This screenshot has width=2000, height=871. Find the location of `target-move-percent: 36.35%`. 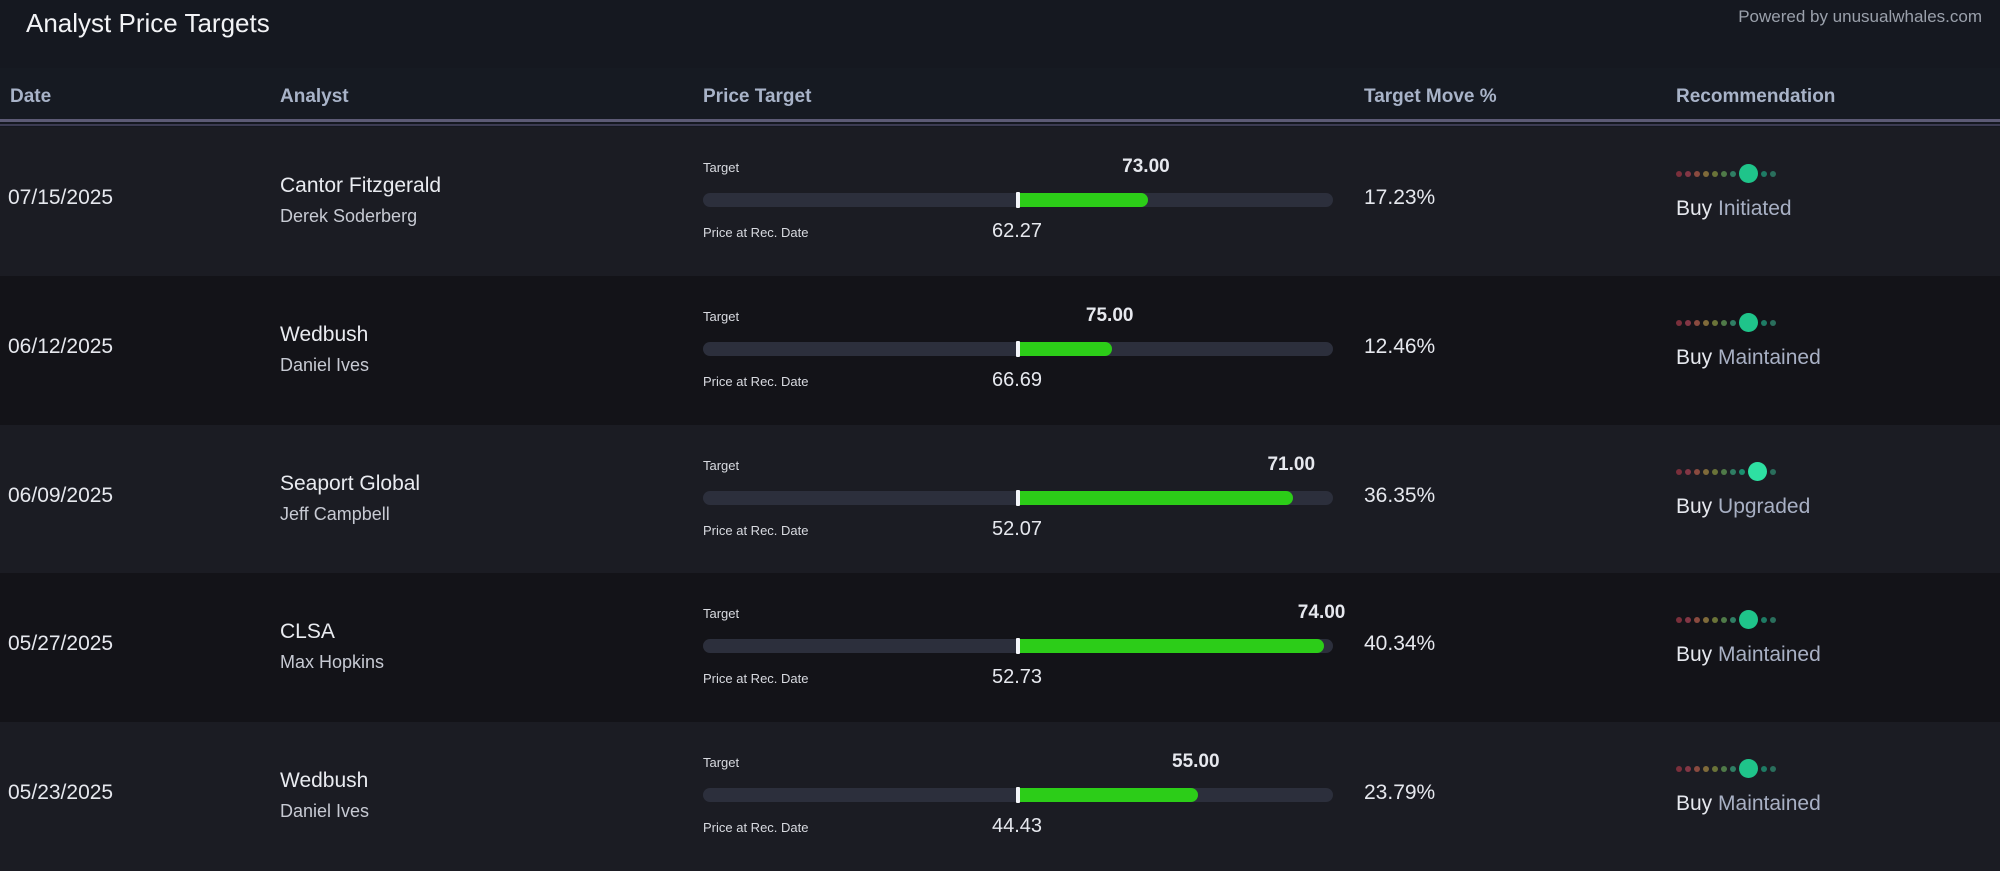

target-move-percent: 36.35% is located at coordinates (1400, 495).